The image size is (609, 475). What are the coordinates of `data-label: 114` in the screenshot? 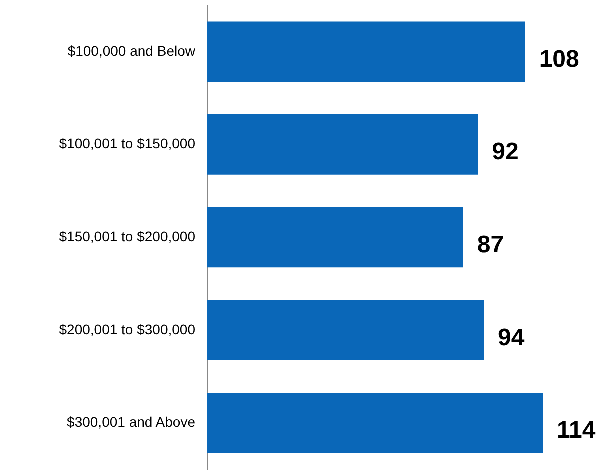 It's located at (576, 430).